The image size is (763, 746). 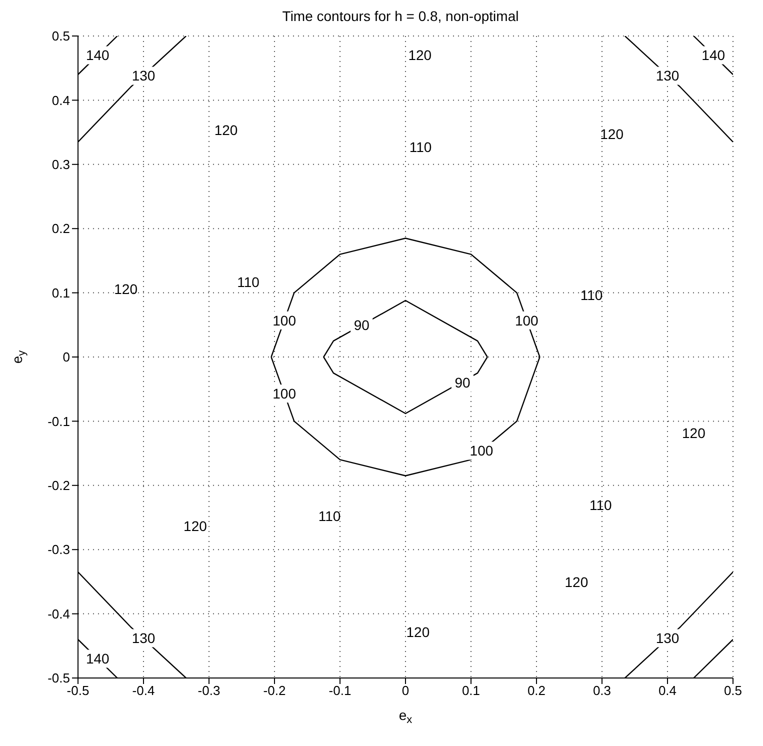 I want to click on y-tick-label: -0.5, so click(x=59, y=678).